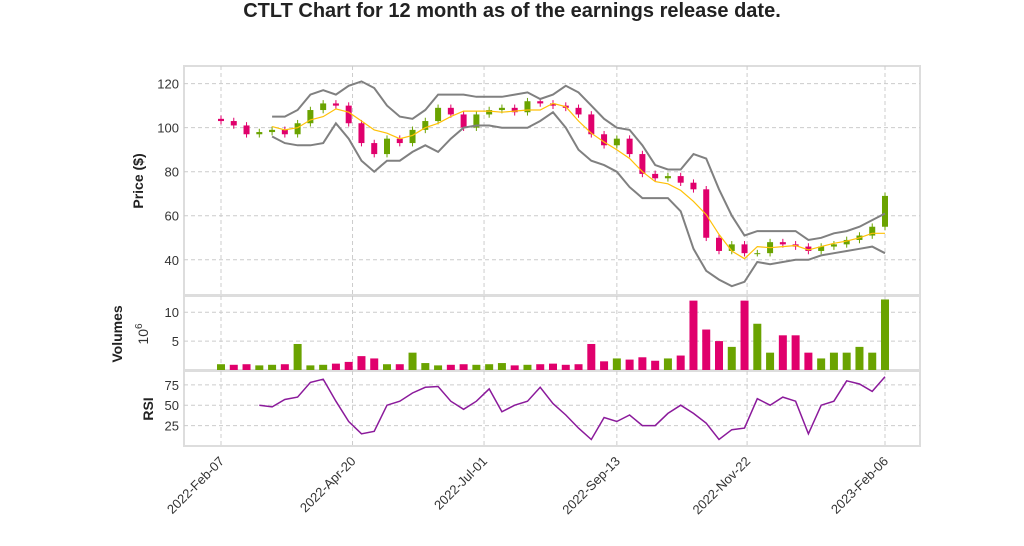  What do you see at coordinates (172, 216) in the screenshot?
I see `price-y-tick-label: 60` at bounding box center [172, 216].